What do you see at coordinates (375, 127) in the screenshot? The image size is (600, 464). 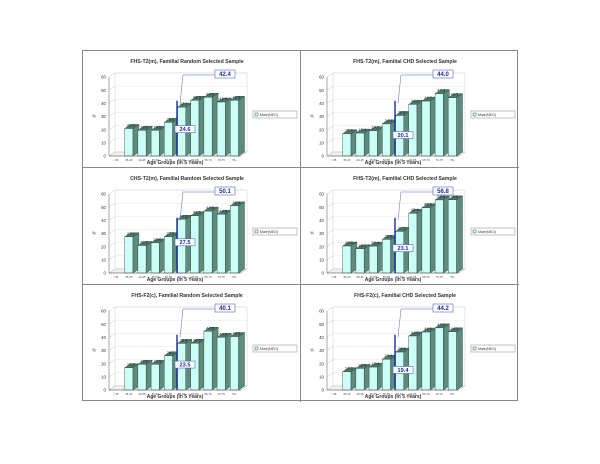 I see `bar-value-label: 19.2` at bounding box center [375, 127].